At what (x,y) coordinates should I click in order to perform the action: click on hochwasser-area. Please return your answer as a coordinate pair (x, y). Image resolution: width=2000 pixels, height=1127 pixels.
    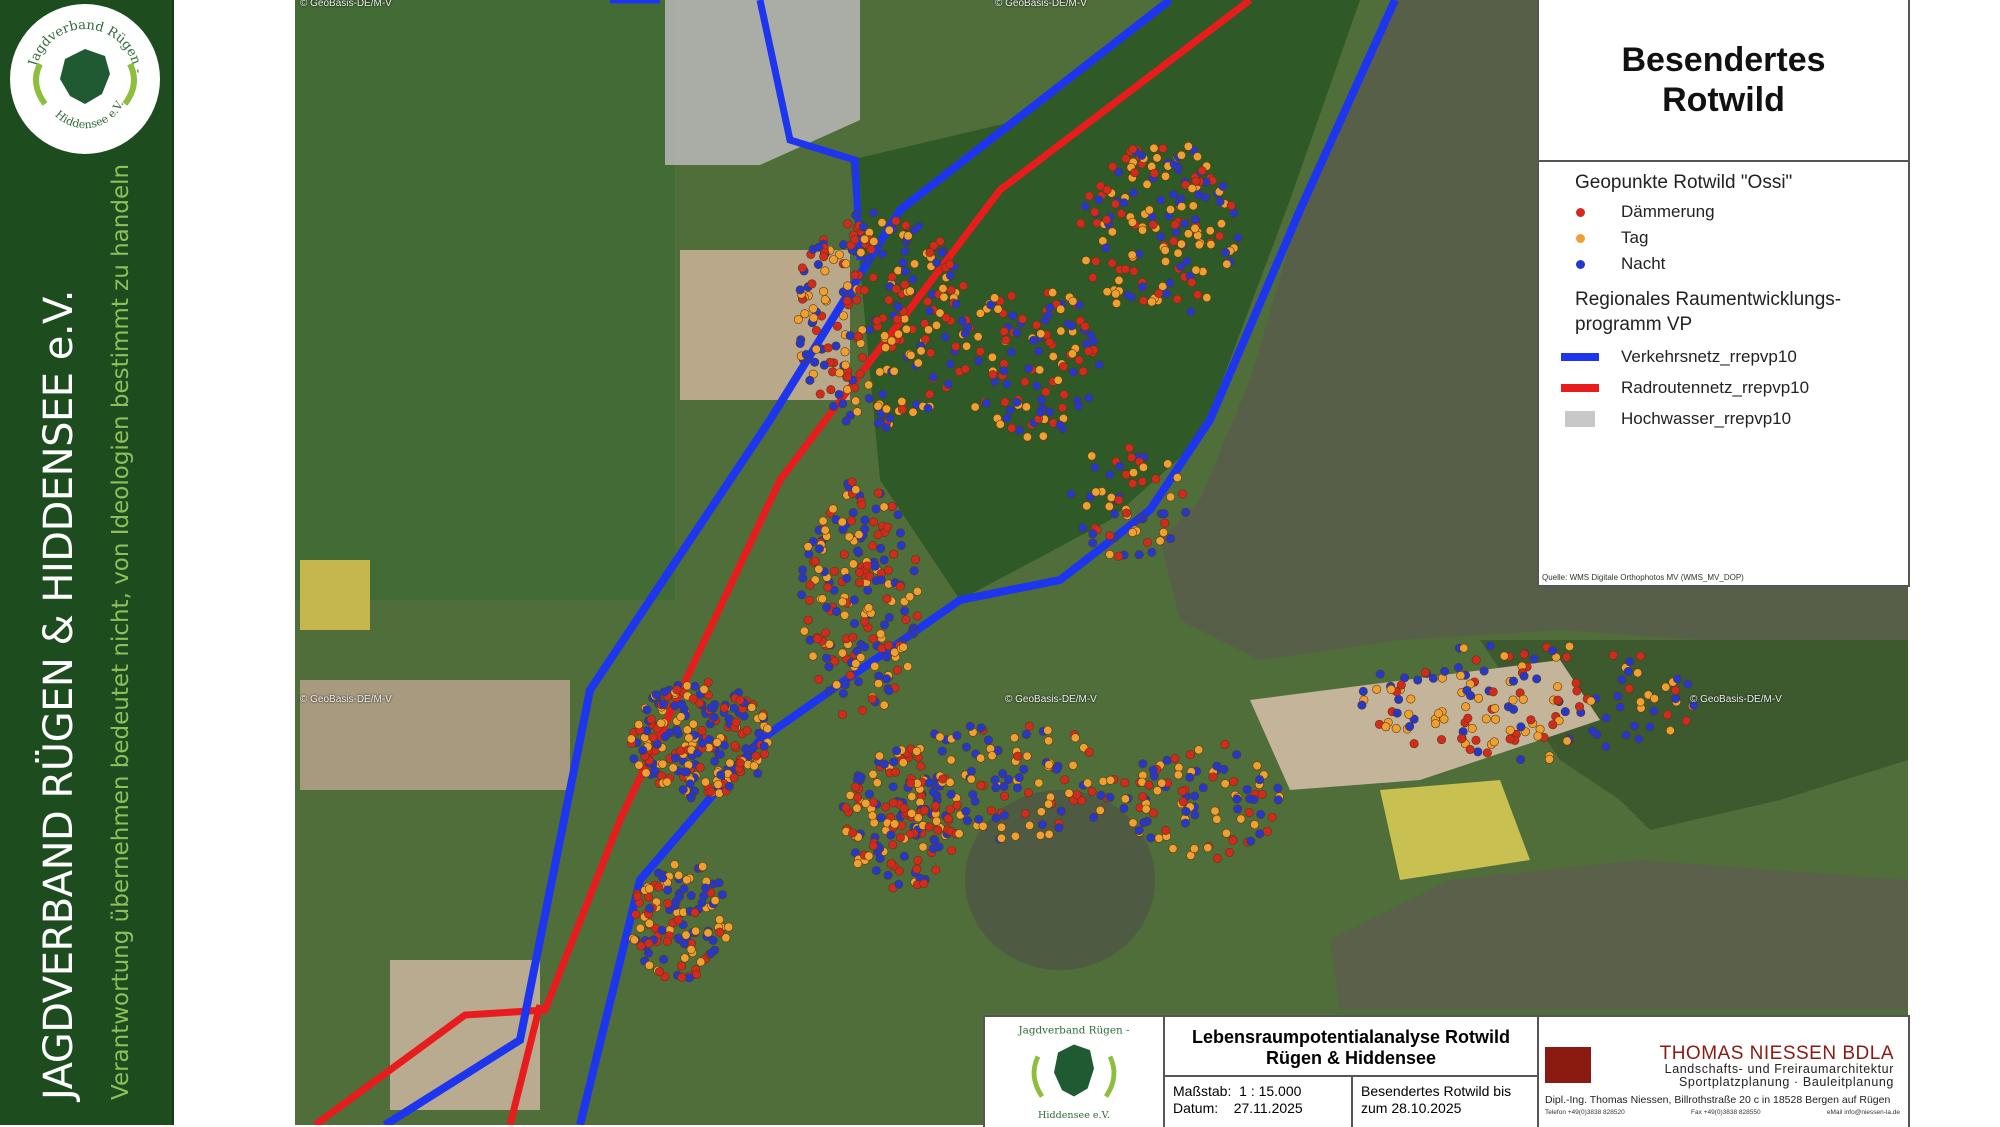
    Looking at the image, I should click on (762, 82).